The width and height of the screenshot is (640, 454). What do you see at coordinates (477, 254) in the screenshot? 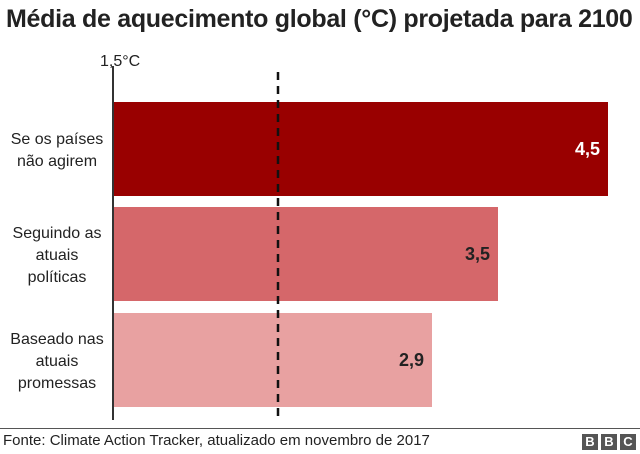
I see `value-label: 3,5` at bounding box center [477, 254].